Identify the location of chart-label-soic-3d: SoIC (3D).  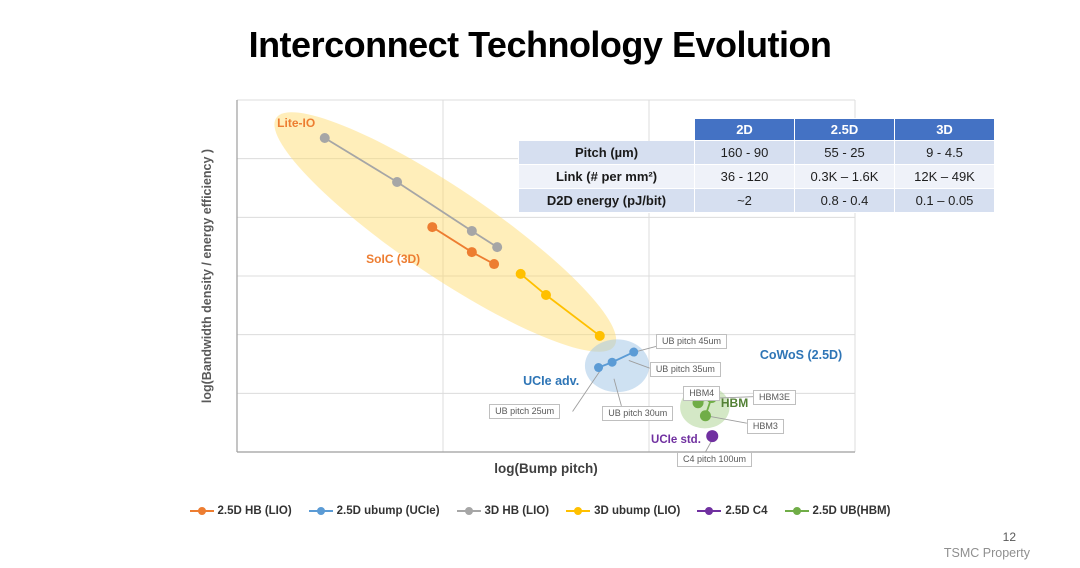
(393, 259).